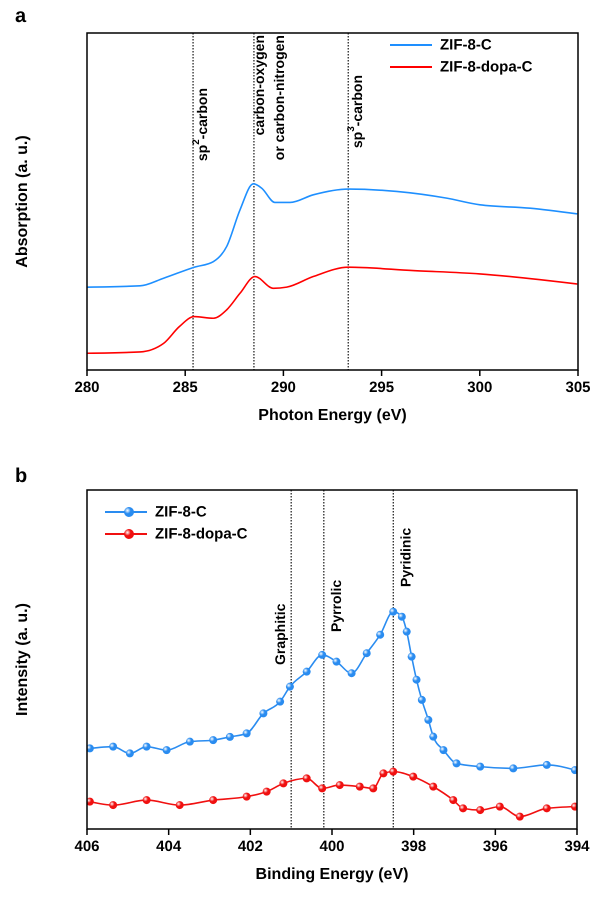 The image size is (598, 919). Describe the element at coordinates (332, 874) in the screenshot. I see `x-axis-title: Binding Energy (eV)` at that location.